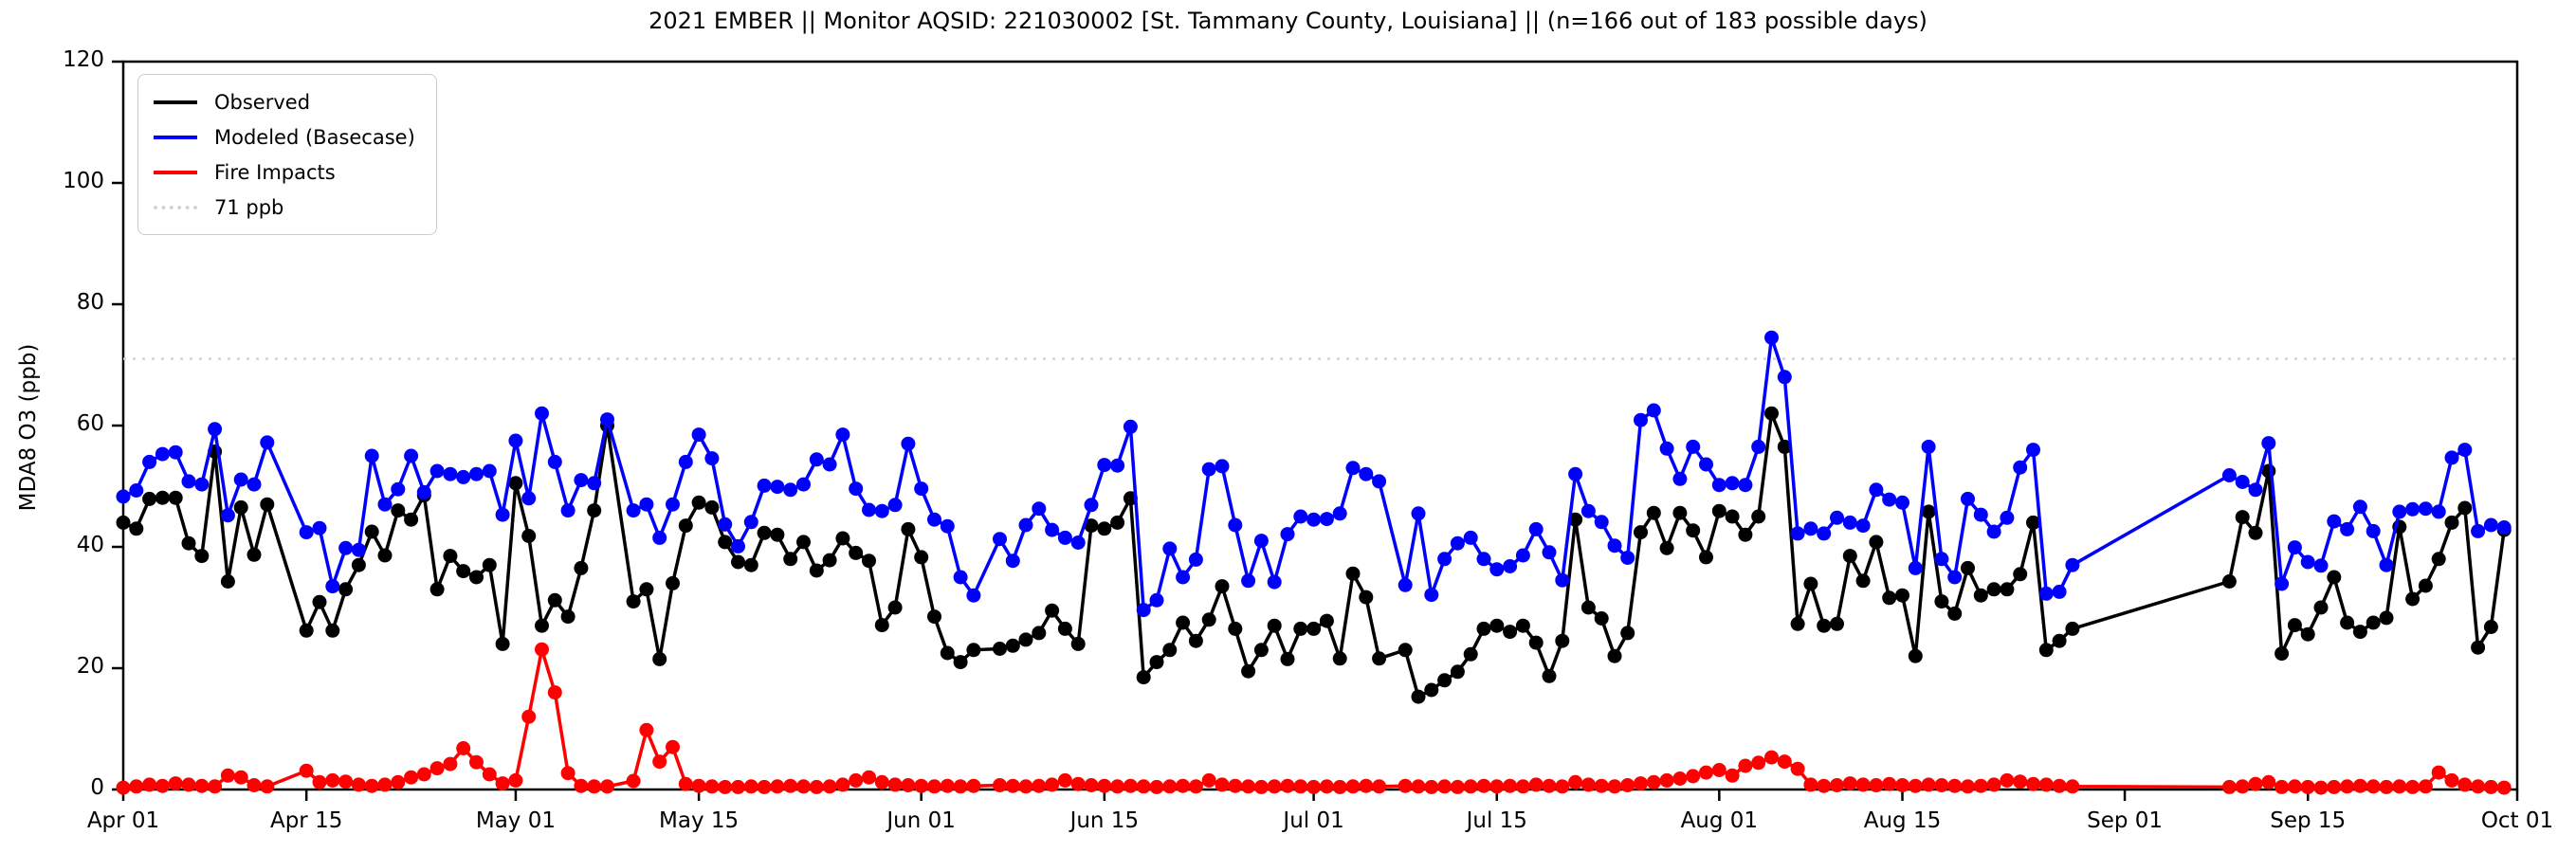 This screenshot has width=2576, height=853. Describe the element at coordinates (2517, 820) in the screenshot. I see `x-tick-label: Oct 01` at that location.